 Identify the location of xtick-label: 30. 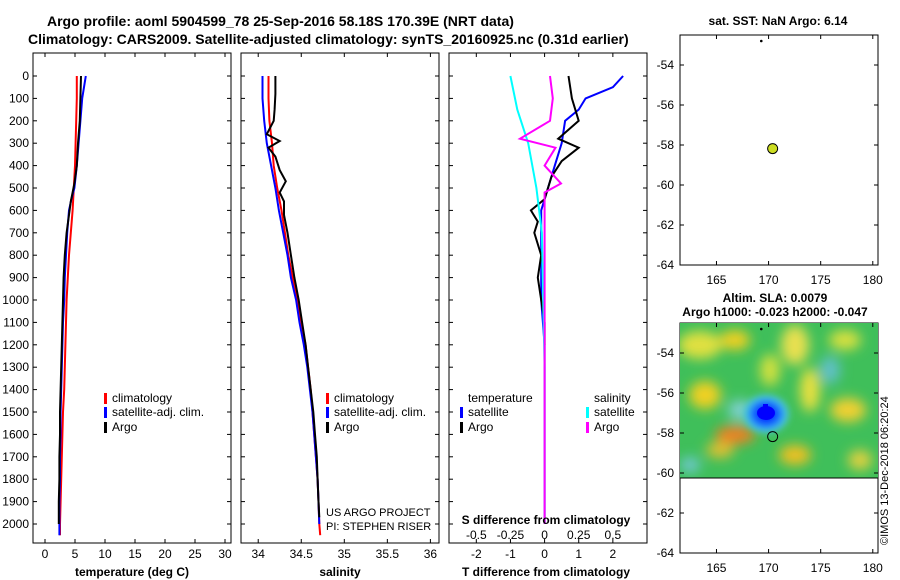
(225, 554).